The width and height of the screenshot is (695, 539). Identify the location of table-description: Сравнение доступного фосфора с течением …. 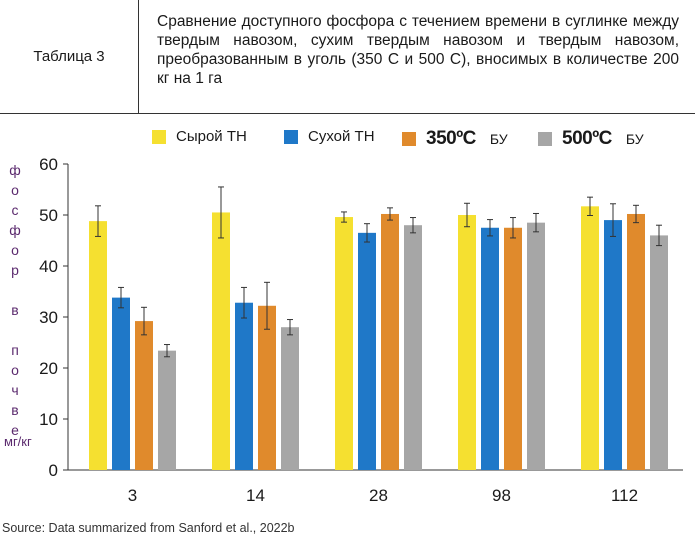
(418, 50).